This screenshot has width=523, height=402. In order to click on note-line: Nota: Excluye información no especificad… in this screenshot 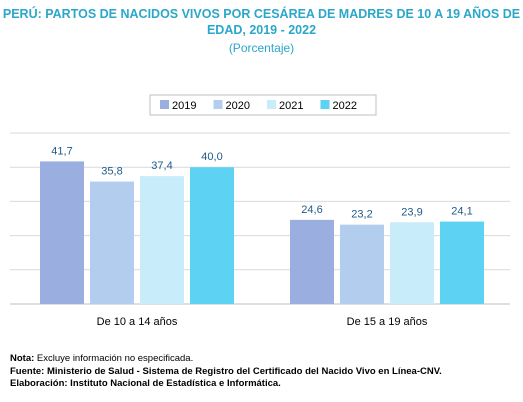, I will do `click(262, 359)`.